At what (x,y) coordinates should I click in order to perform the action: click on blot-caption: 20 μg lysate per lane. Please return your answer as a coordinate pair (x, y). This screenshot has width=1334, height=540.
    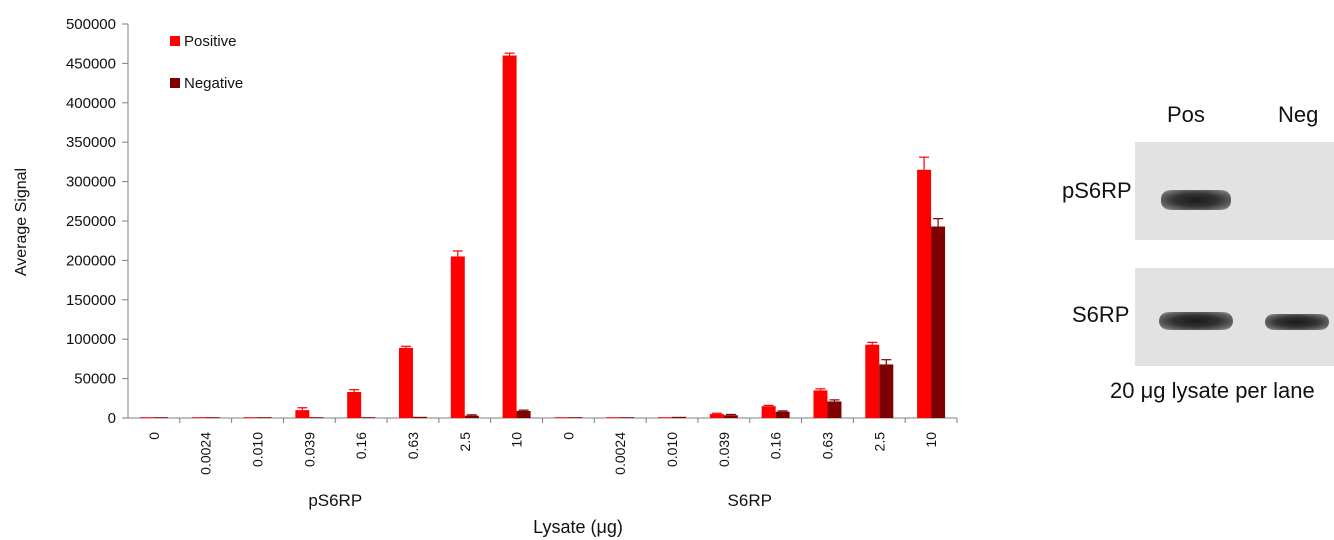
    Looking at the image, I should click on (1212, 390).